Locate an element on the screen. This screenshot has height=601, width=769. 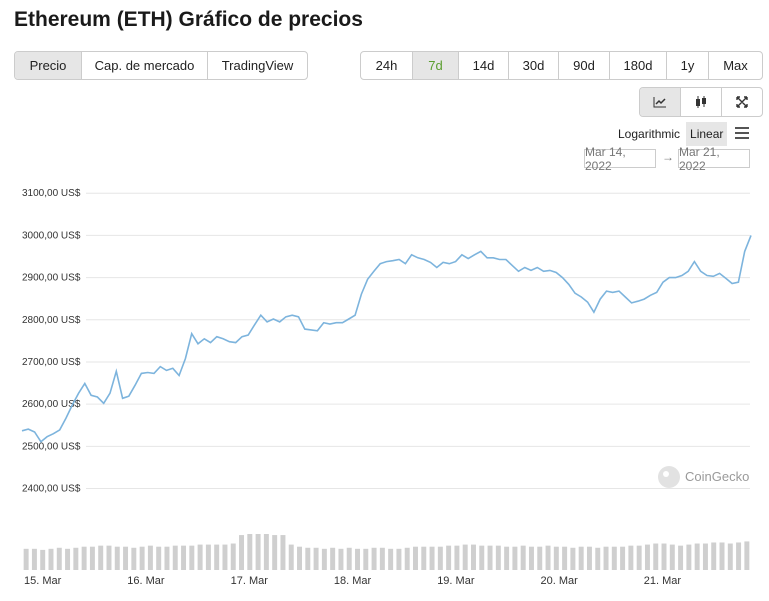
icon is located at coordinates (701, 102).